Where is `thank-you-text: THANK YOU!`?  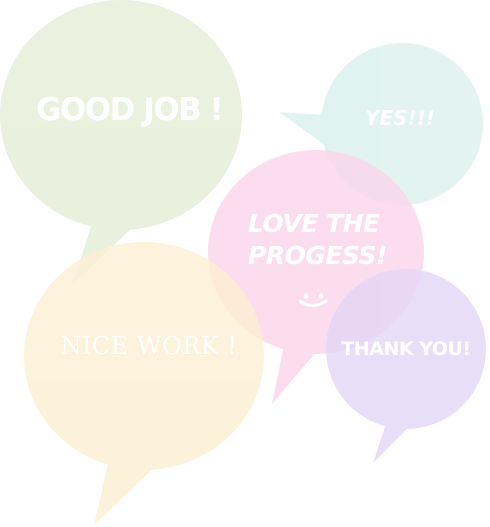
thank-you-text: THANK YOU! is located at coordinates (406, 349).